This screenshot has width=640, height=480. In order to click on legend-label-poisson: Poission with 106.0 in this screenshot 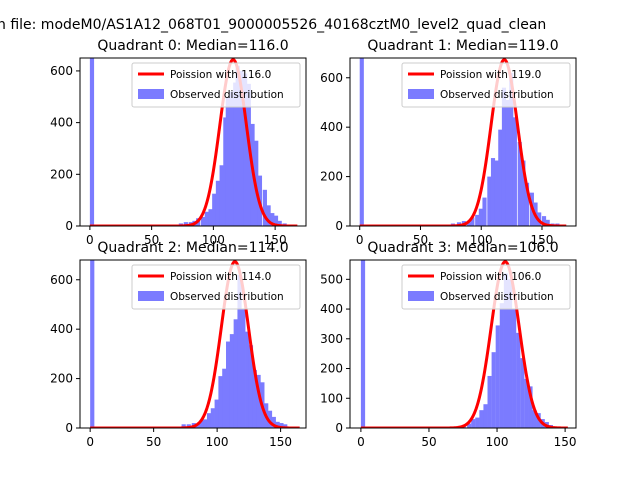, I will do `click(490, 277)`.